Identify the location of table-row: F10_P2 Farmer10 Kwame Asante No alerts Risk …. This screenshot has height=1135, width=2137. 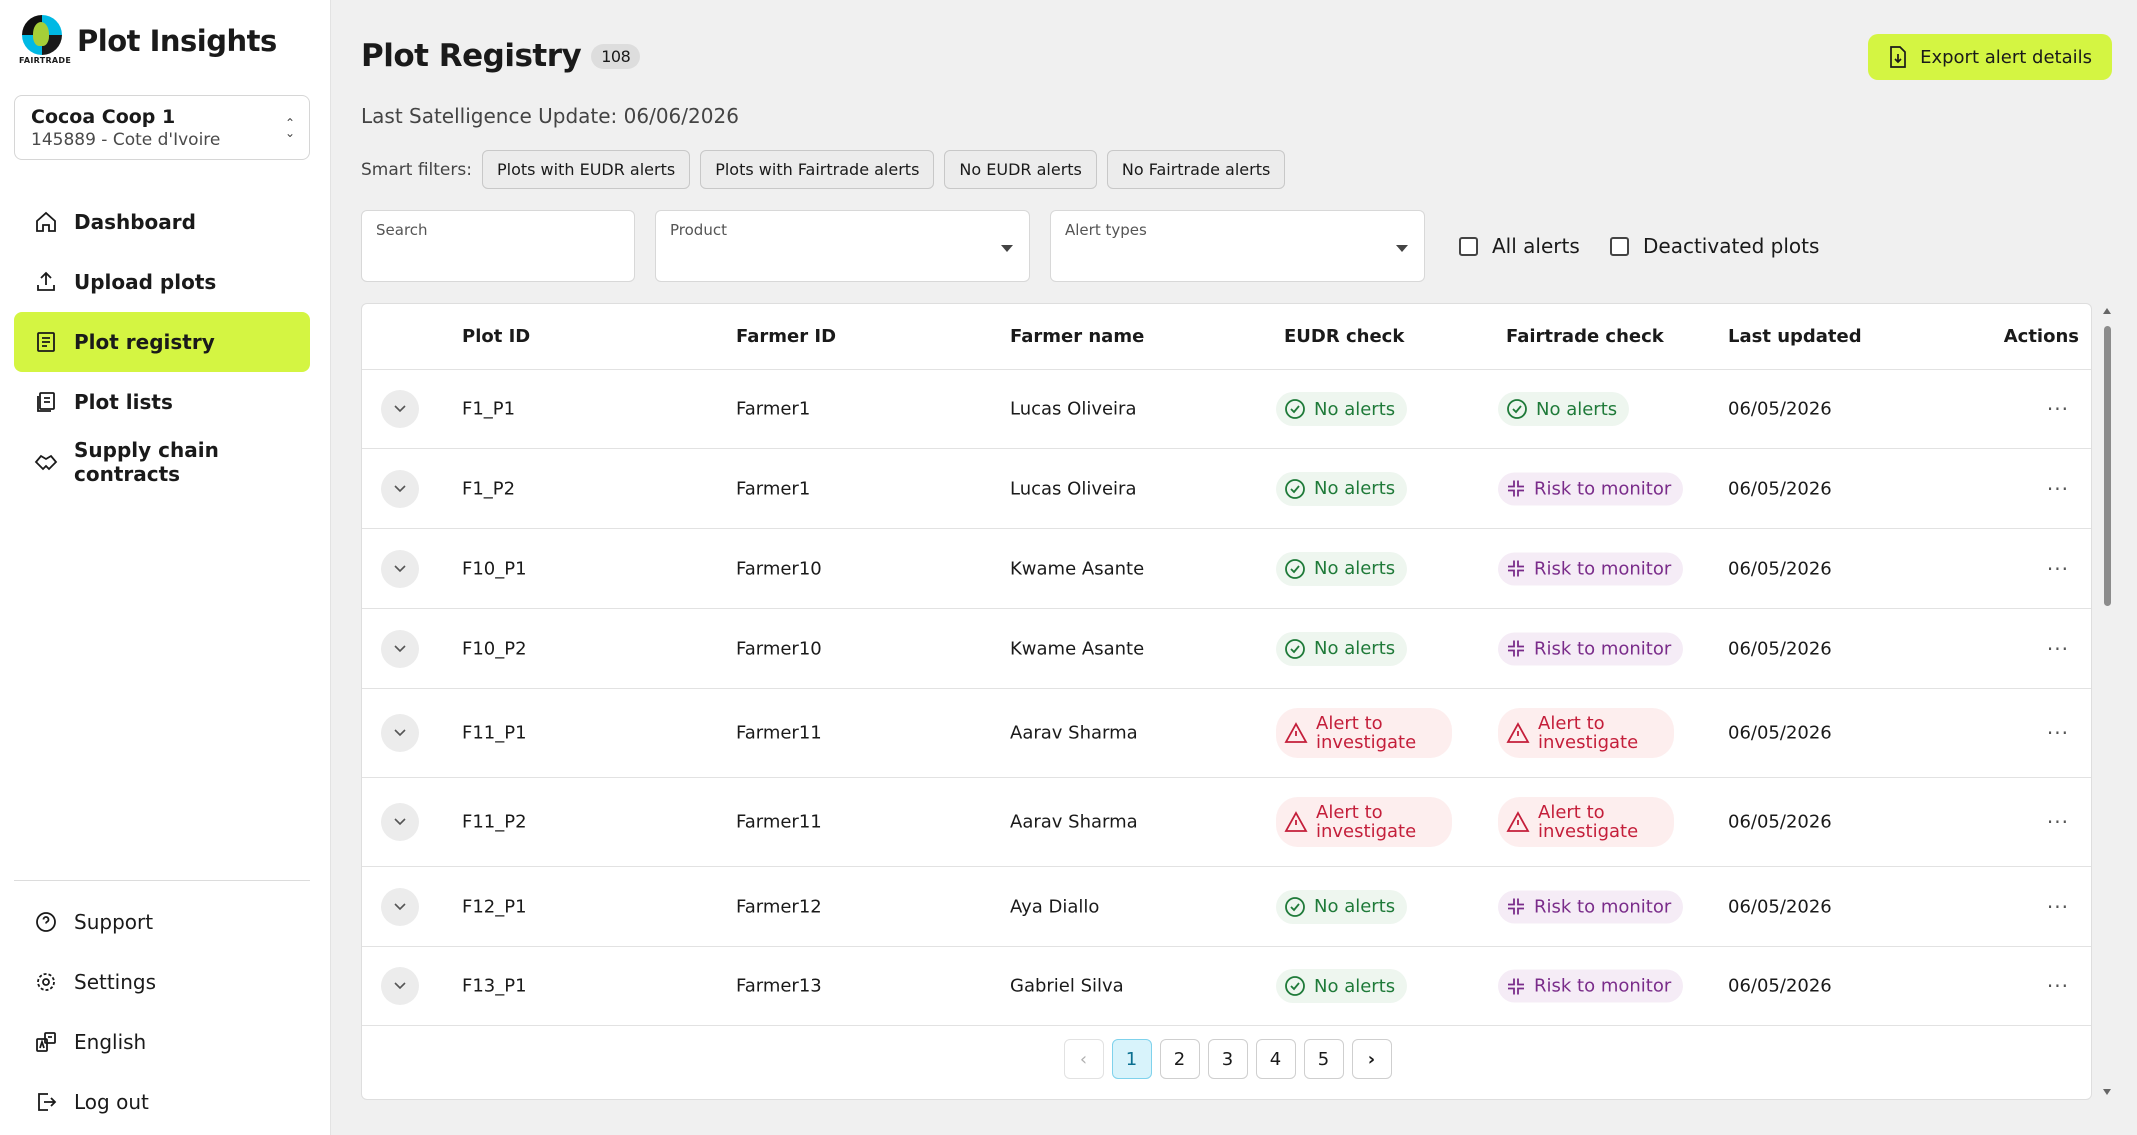
(1226, 649).